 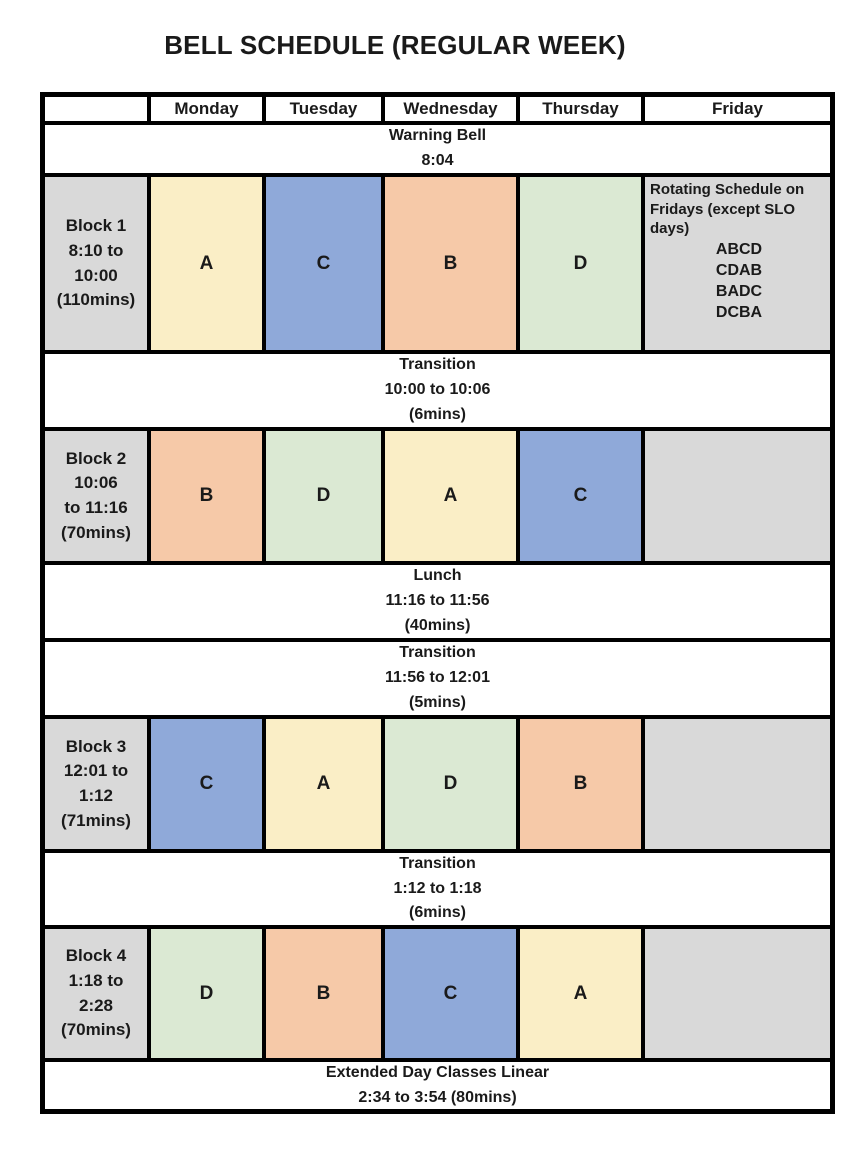 I want to click on header-cell-wednesday: Wednesday, so click(x=450, y=109).